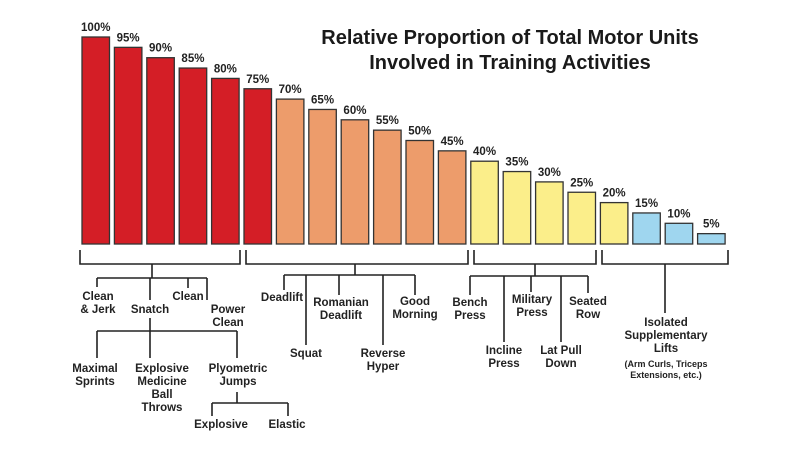 Image resolution: width=800 pixels, height=449 pixels. Describe the element at coordinates (322, 100) in the screenshot. I see `value-label: 65%` at that location.